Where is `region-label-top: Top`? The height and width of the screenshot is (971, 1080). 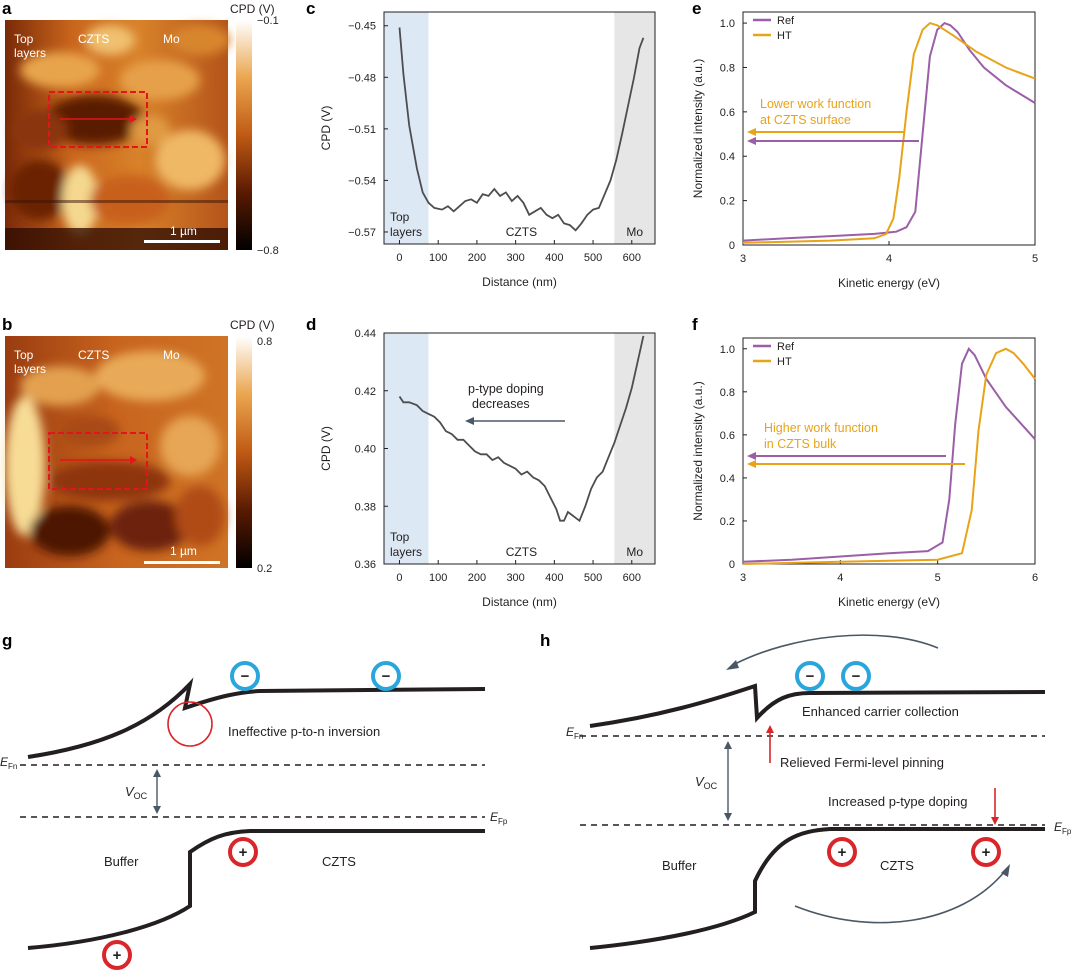 region-label-top: Top is located at coordinates (400, 217).